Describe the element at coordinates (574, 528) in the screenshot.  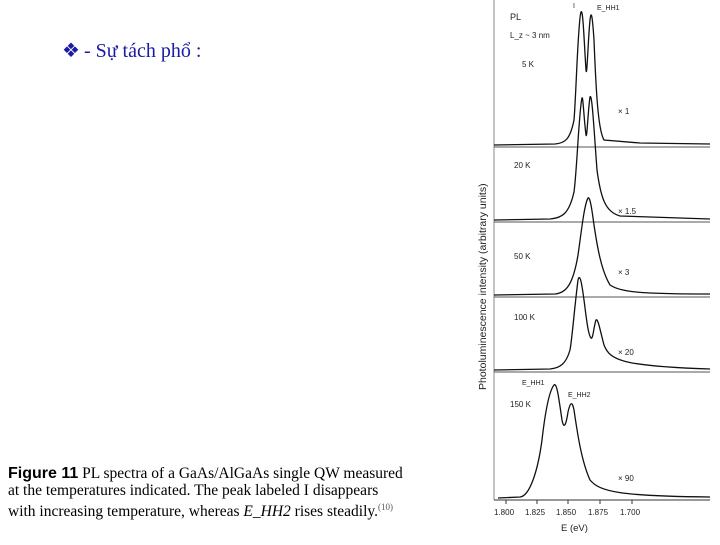
I see `x-axis-label: E (eV)` at that location.